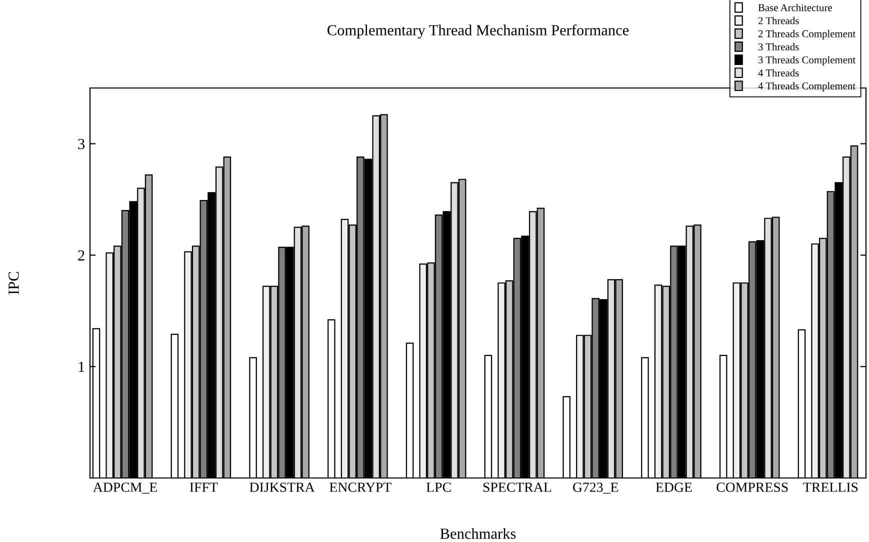 The height and width of the screenshot is (542, 869). I want to click on x-axis-title: Benchmarks, so click(478, 533).